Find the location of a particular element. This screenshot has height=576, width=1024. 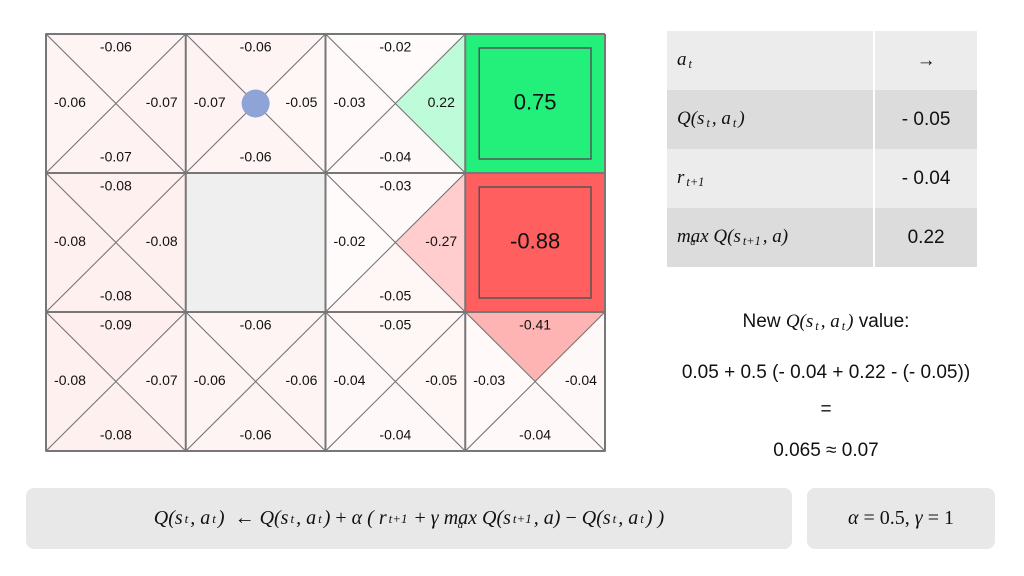

math-operator: = 0.5, is located at coordinates (886, 518).